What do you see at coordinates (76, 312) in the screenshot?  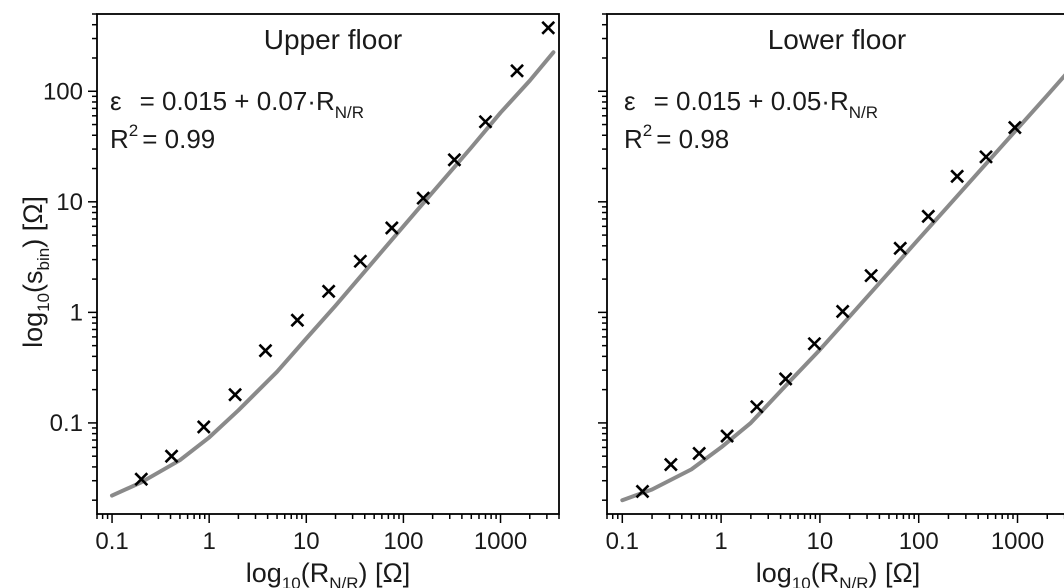 I see `y-tick-label: 1` at bounding box center [76, 312].